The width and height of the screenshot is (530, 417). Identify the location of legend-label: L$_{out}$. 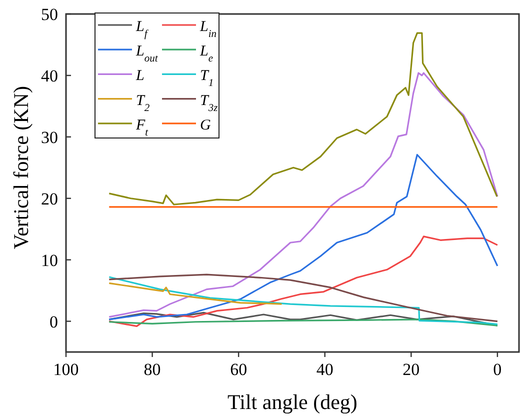
(147, 54).